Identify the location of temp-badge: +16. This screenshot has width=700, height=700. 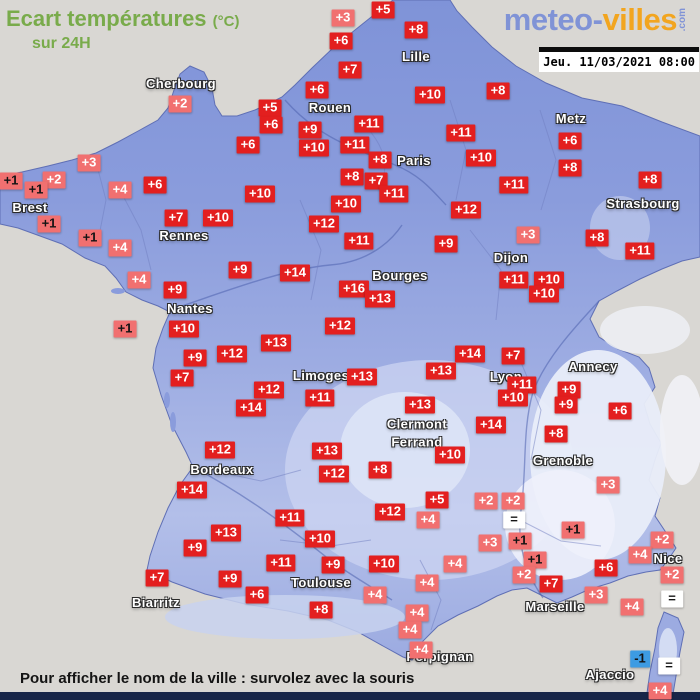
(354, 289).